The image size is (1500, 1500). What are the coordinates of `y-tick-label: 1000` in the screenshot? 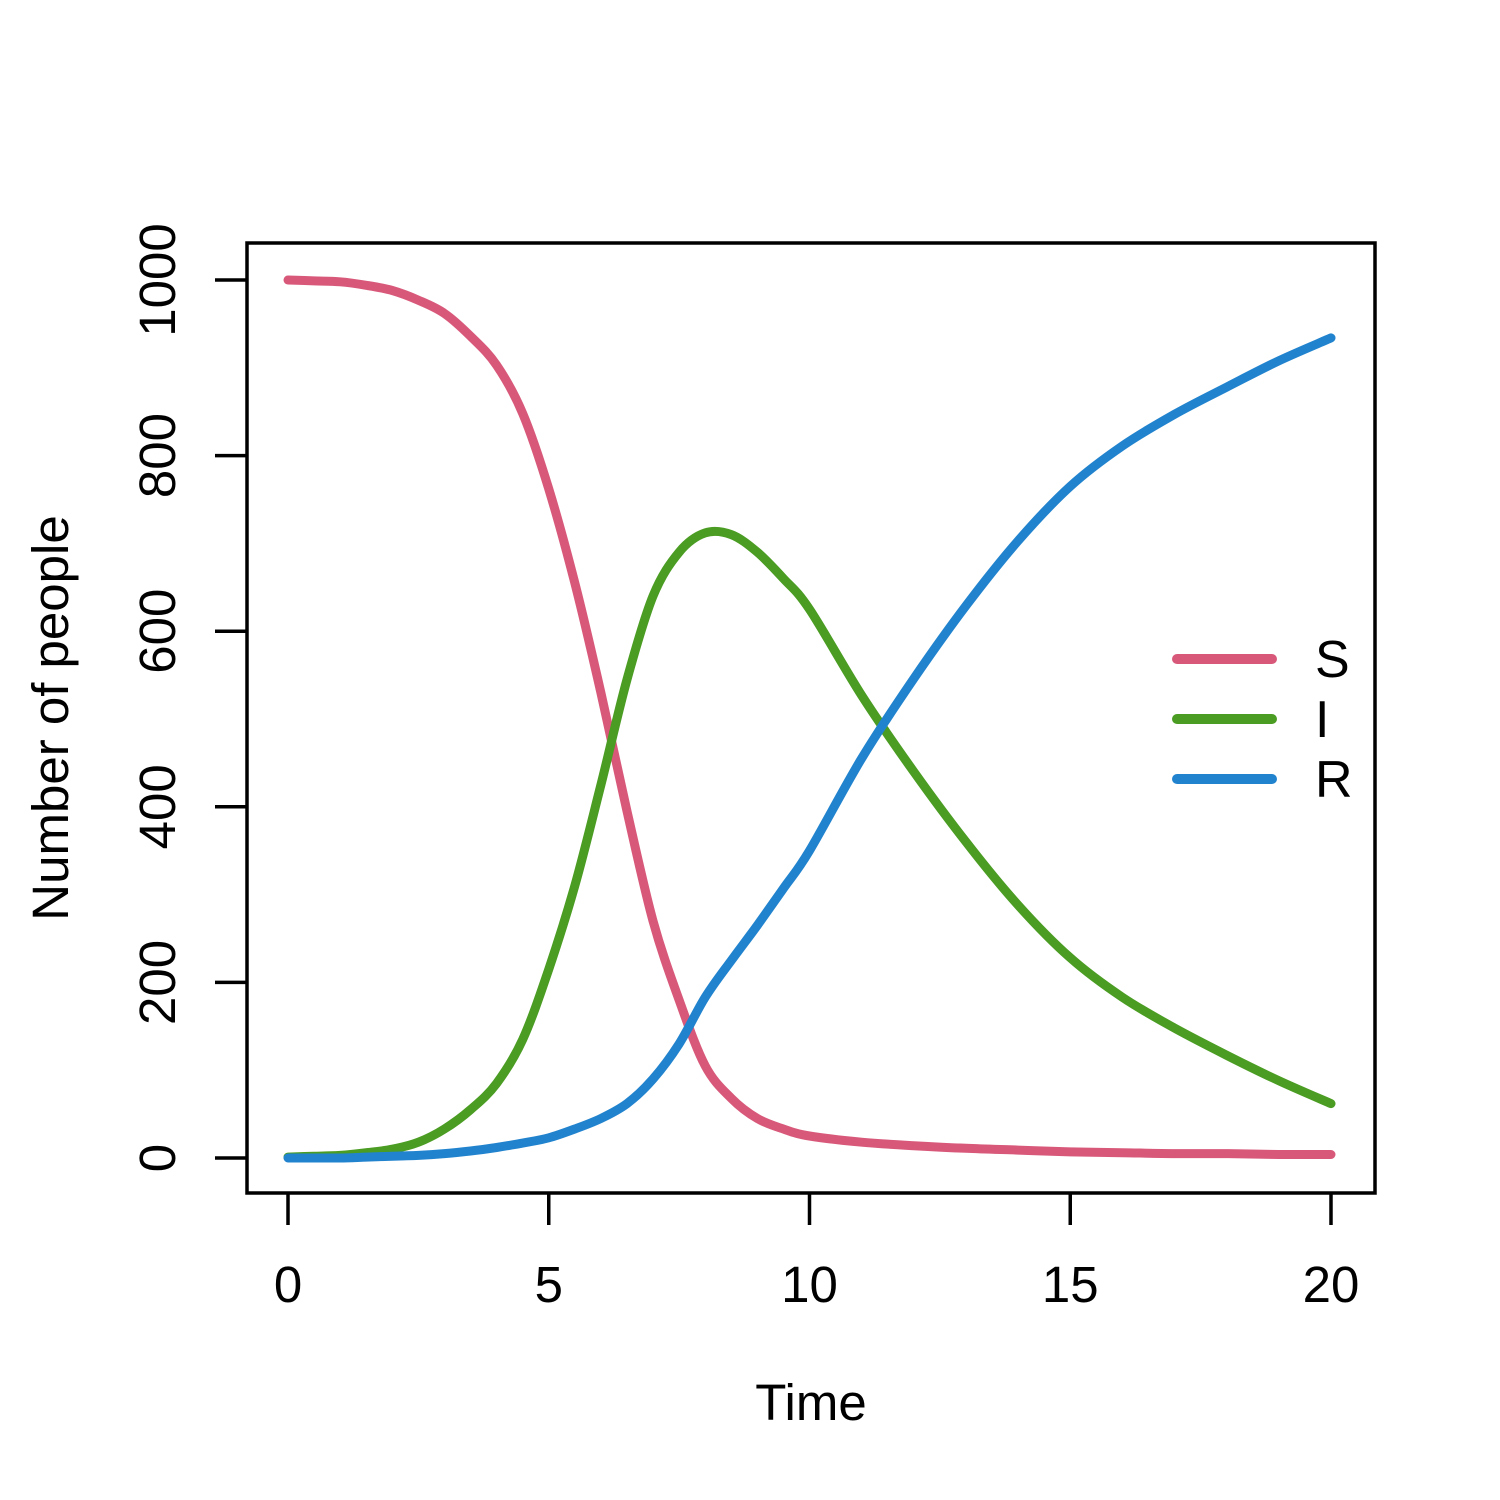 It's located at (157, 279).